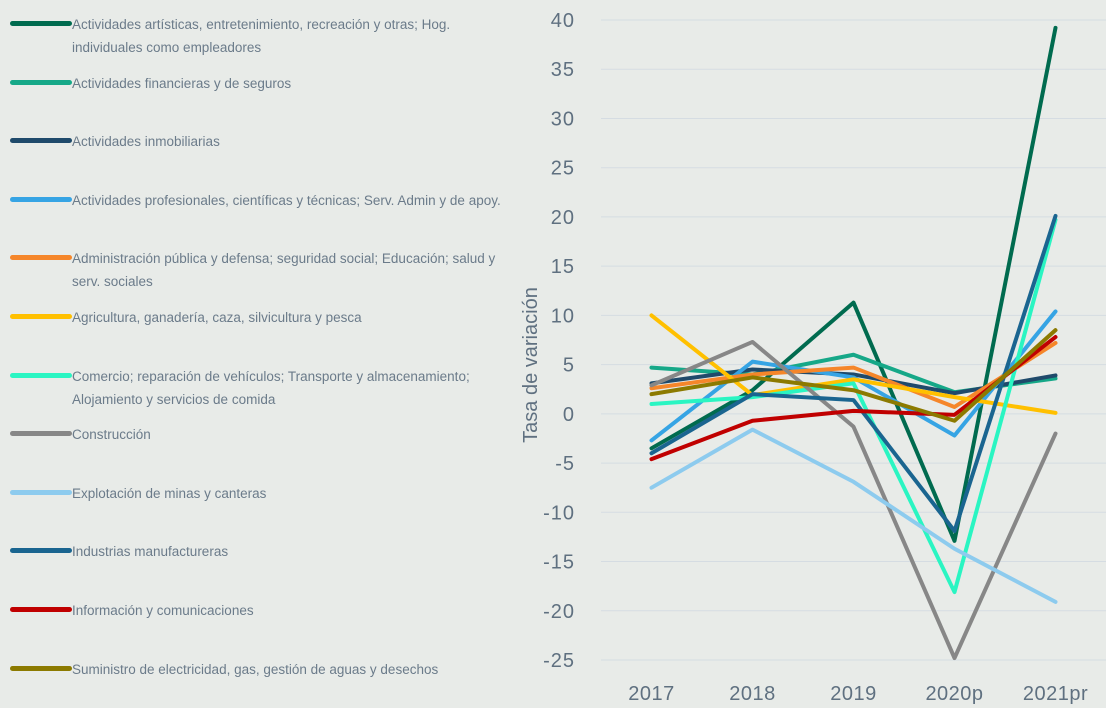 This screenshot has width=1106, height=708. Describe the element at coordinates (169, 493) in the screenshot. I see `legend-label: Explotación de minas y canteras` at that location.